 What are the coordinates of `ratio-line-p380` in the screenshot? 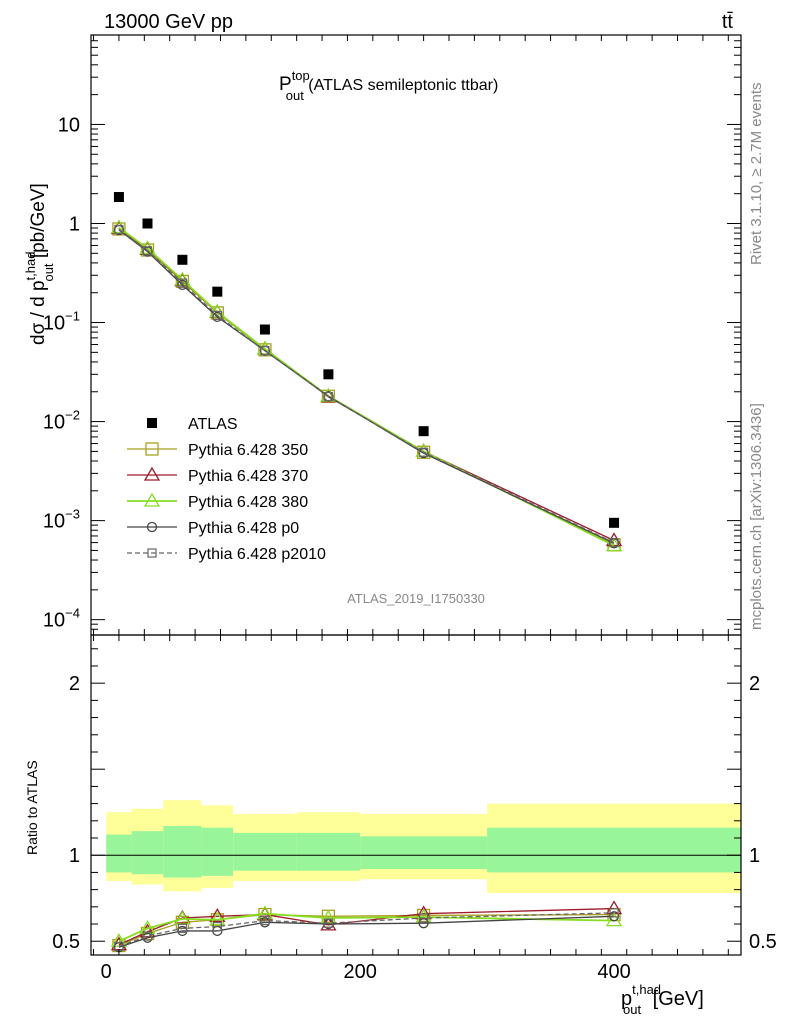 It's located at (366, 927).